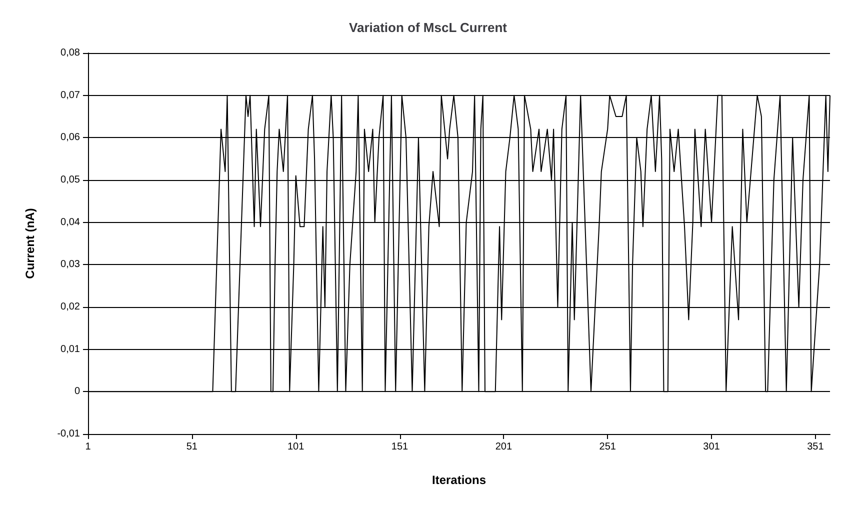  Describe the element at coordinates (192, 447) in the screenshot. I see `x-tick-label: 51` at that location.